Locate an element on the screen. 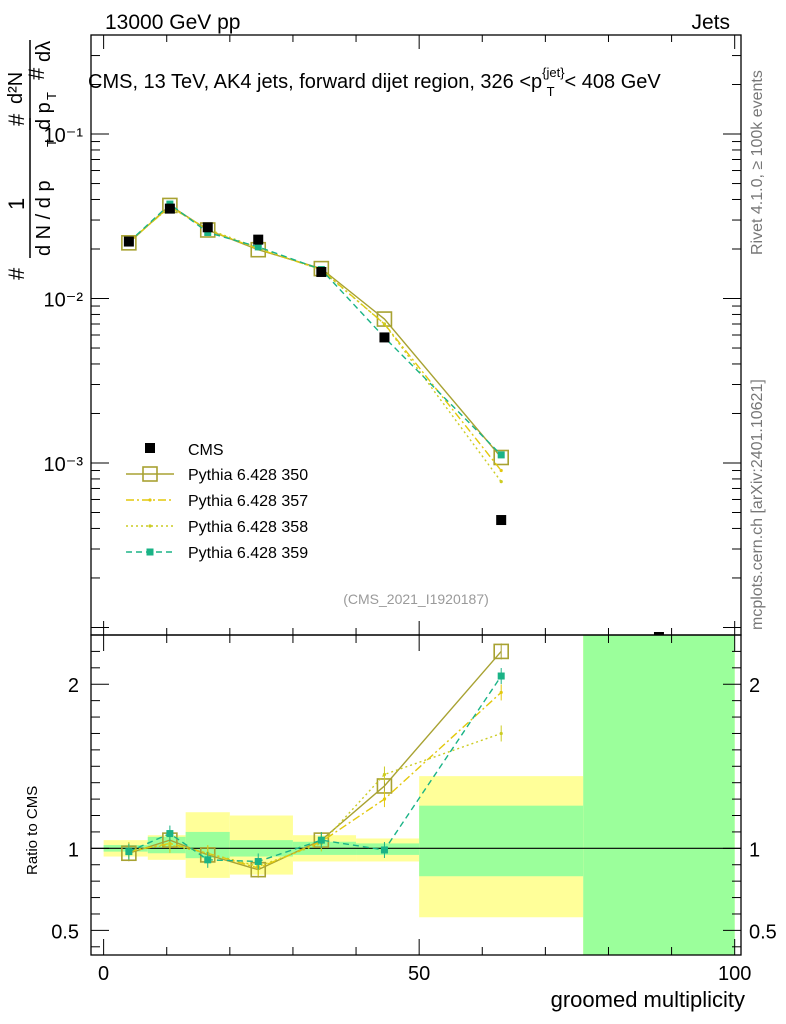  svg-text: 1 is located at coordinates (16, 204).